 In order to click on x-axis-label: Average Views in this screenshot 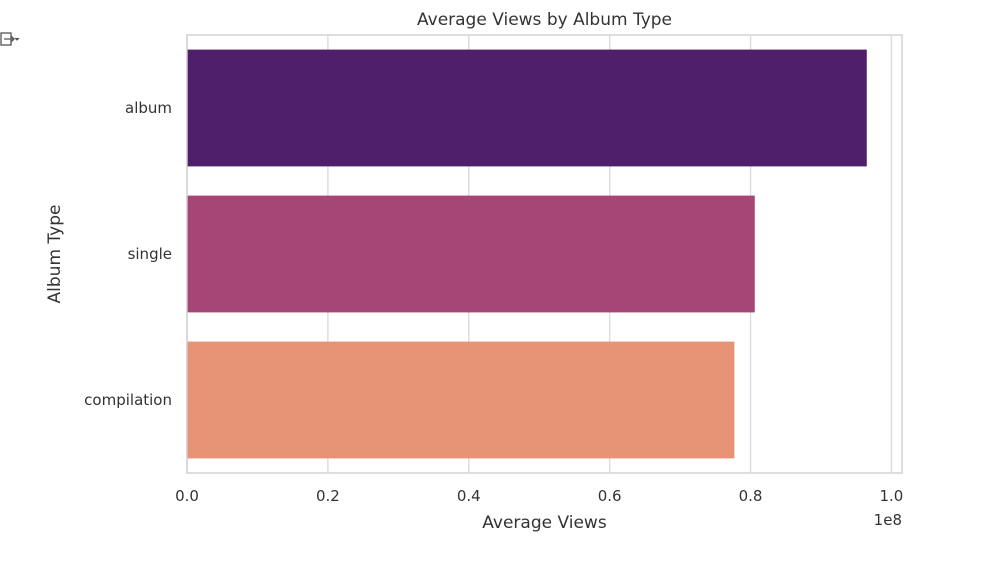, I will do `click(544, 523)`.